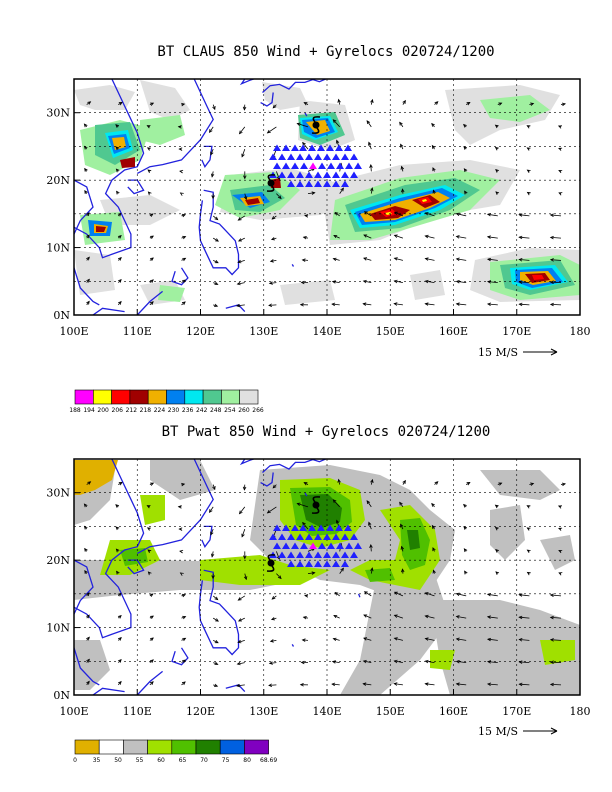  What do you see at coordinates (258, 410) in the screenshot?
I see `colorbar-label: 266` at bounding box center [258, 410].